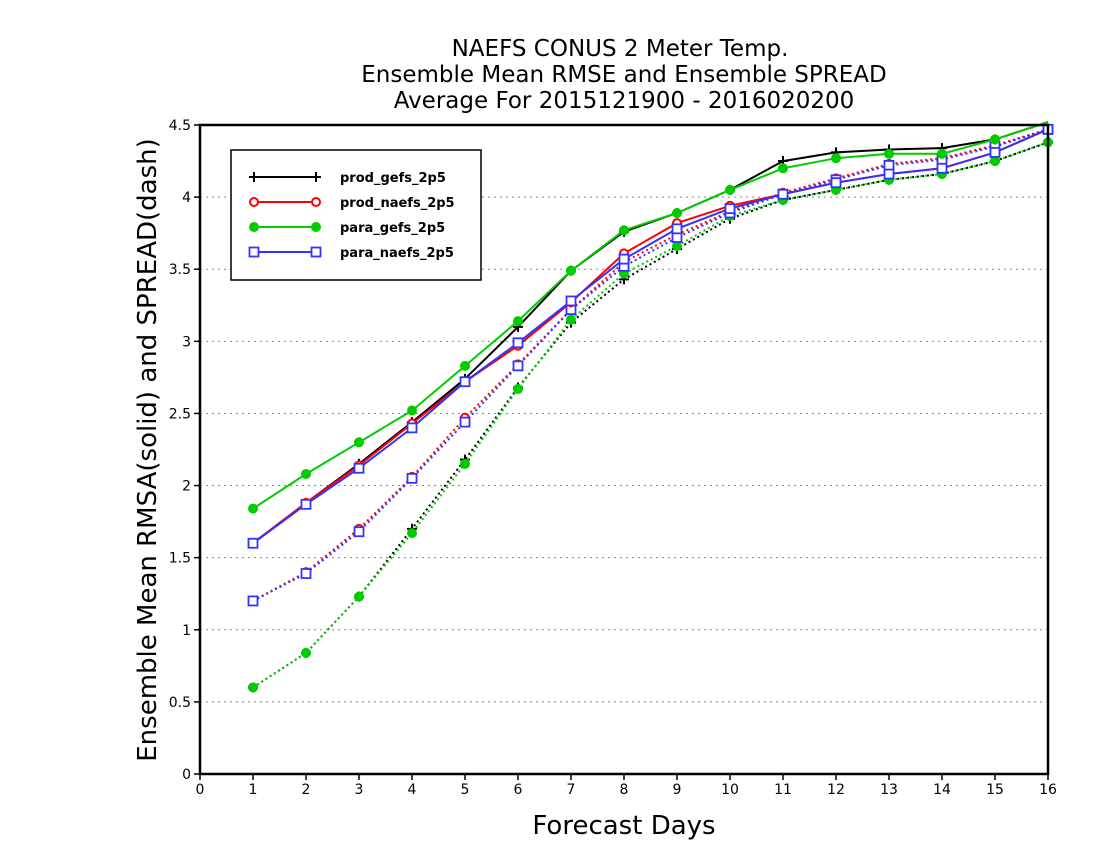 The width and height of the screenshot is (1100, 850). What do you see at coordinates (186, 631) in the screenshot?
I see `y-tick-label: 1` at bounding box center [186, 631].